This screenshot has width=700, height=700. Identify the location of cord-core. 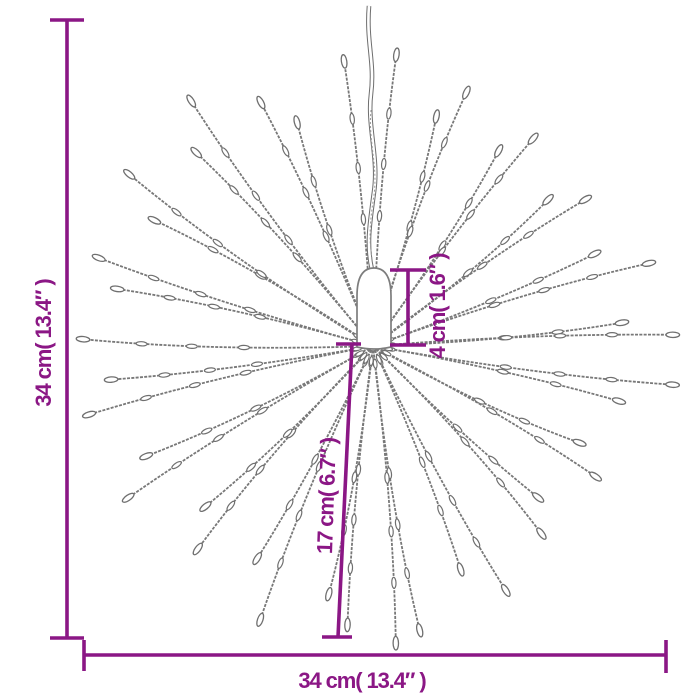
(372, 138).